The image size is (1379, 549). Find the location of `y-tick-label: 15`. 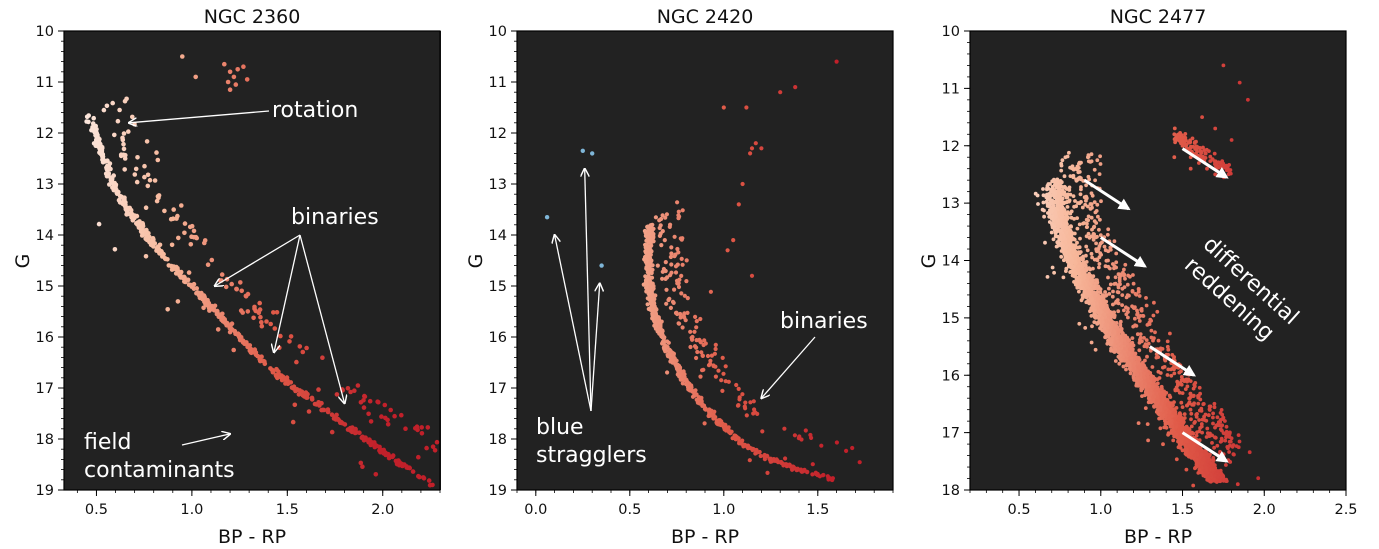

y-tick-label: 15 is located at coordinates (45, 287).